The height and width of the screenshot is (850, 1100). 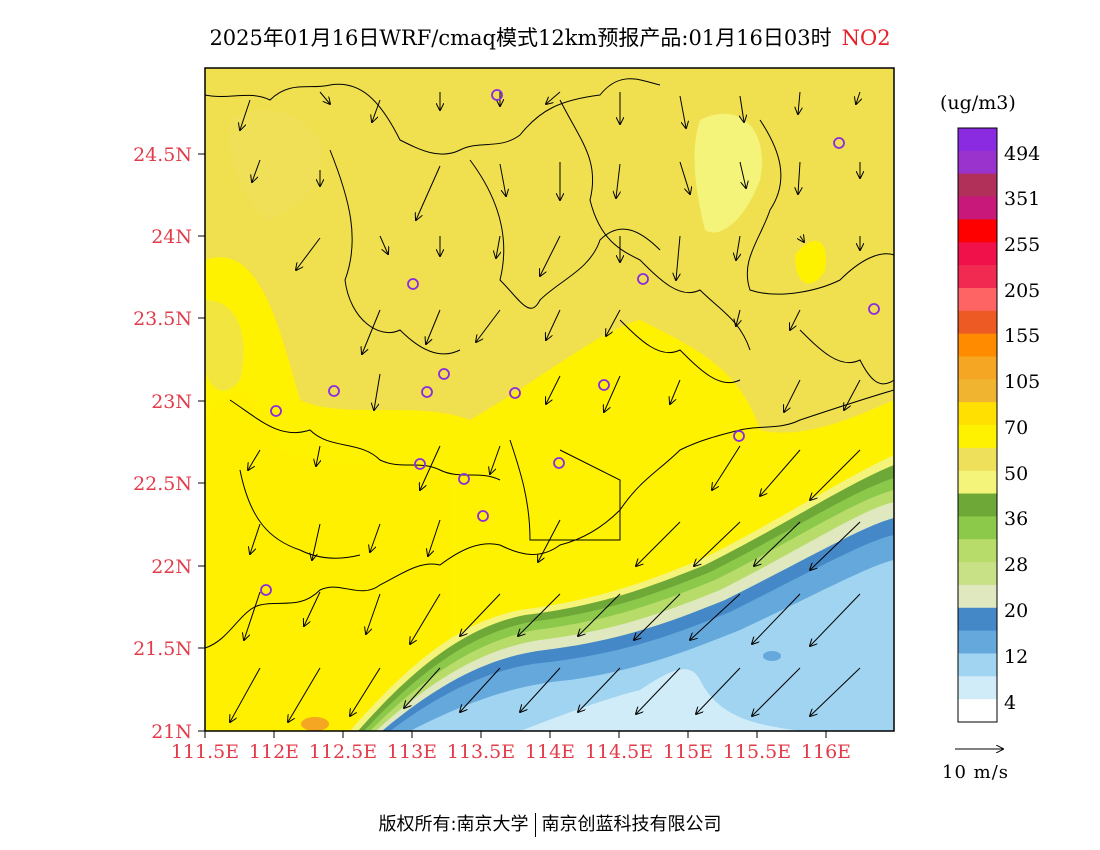 I want to click on legend-label: 70, so click(x=1016, y=428).